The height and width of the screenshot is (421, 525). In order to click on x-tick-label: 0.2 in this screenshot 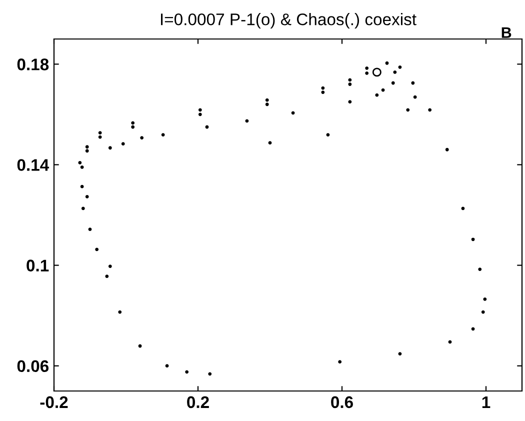, I will do `click(198, 402)`.